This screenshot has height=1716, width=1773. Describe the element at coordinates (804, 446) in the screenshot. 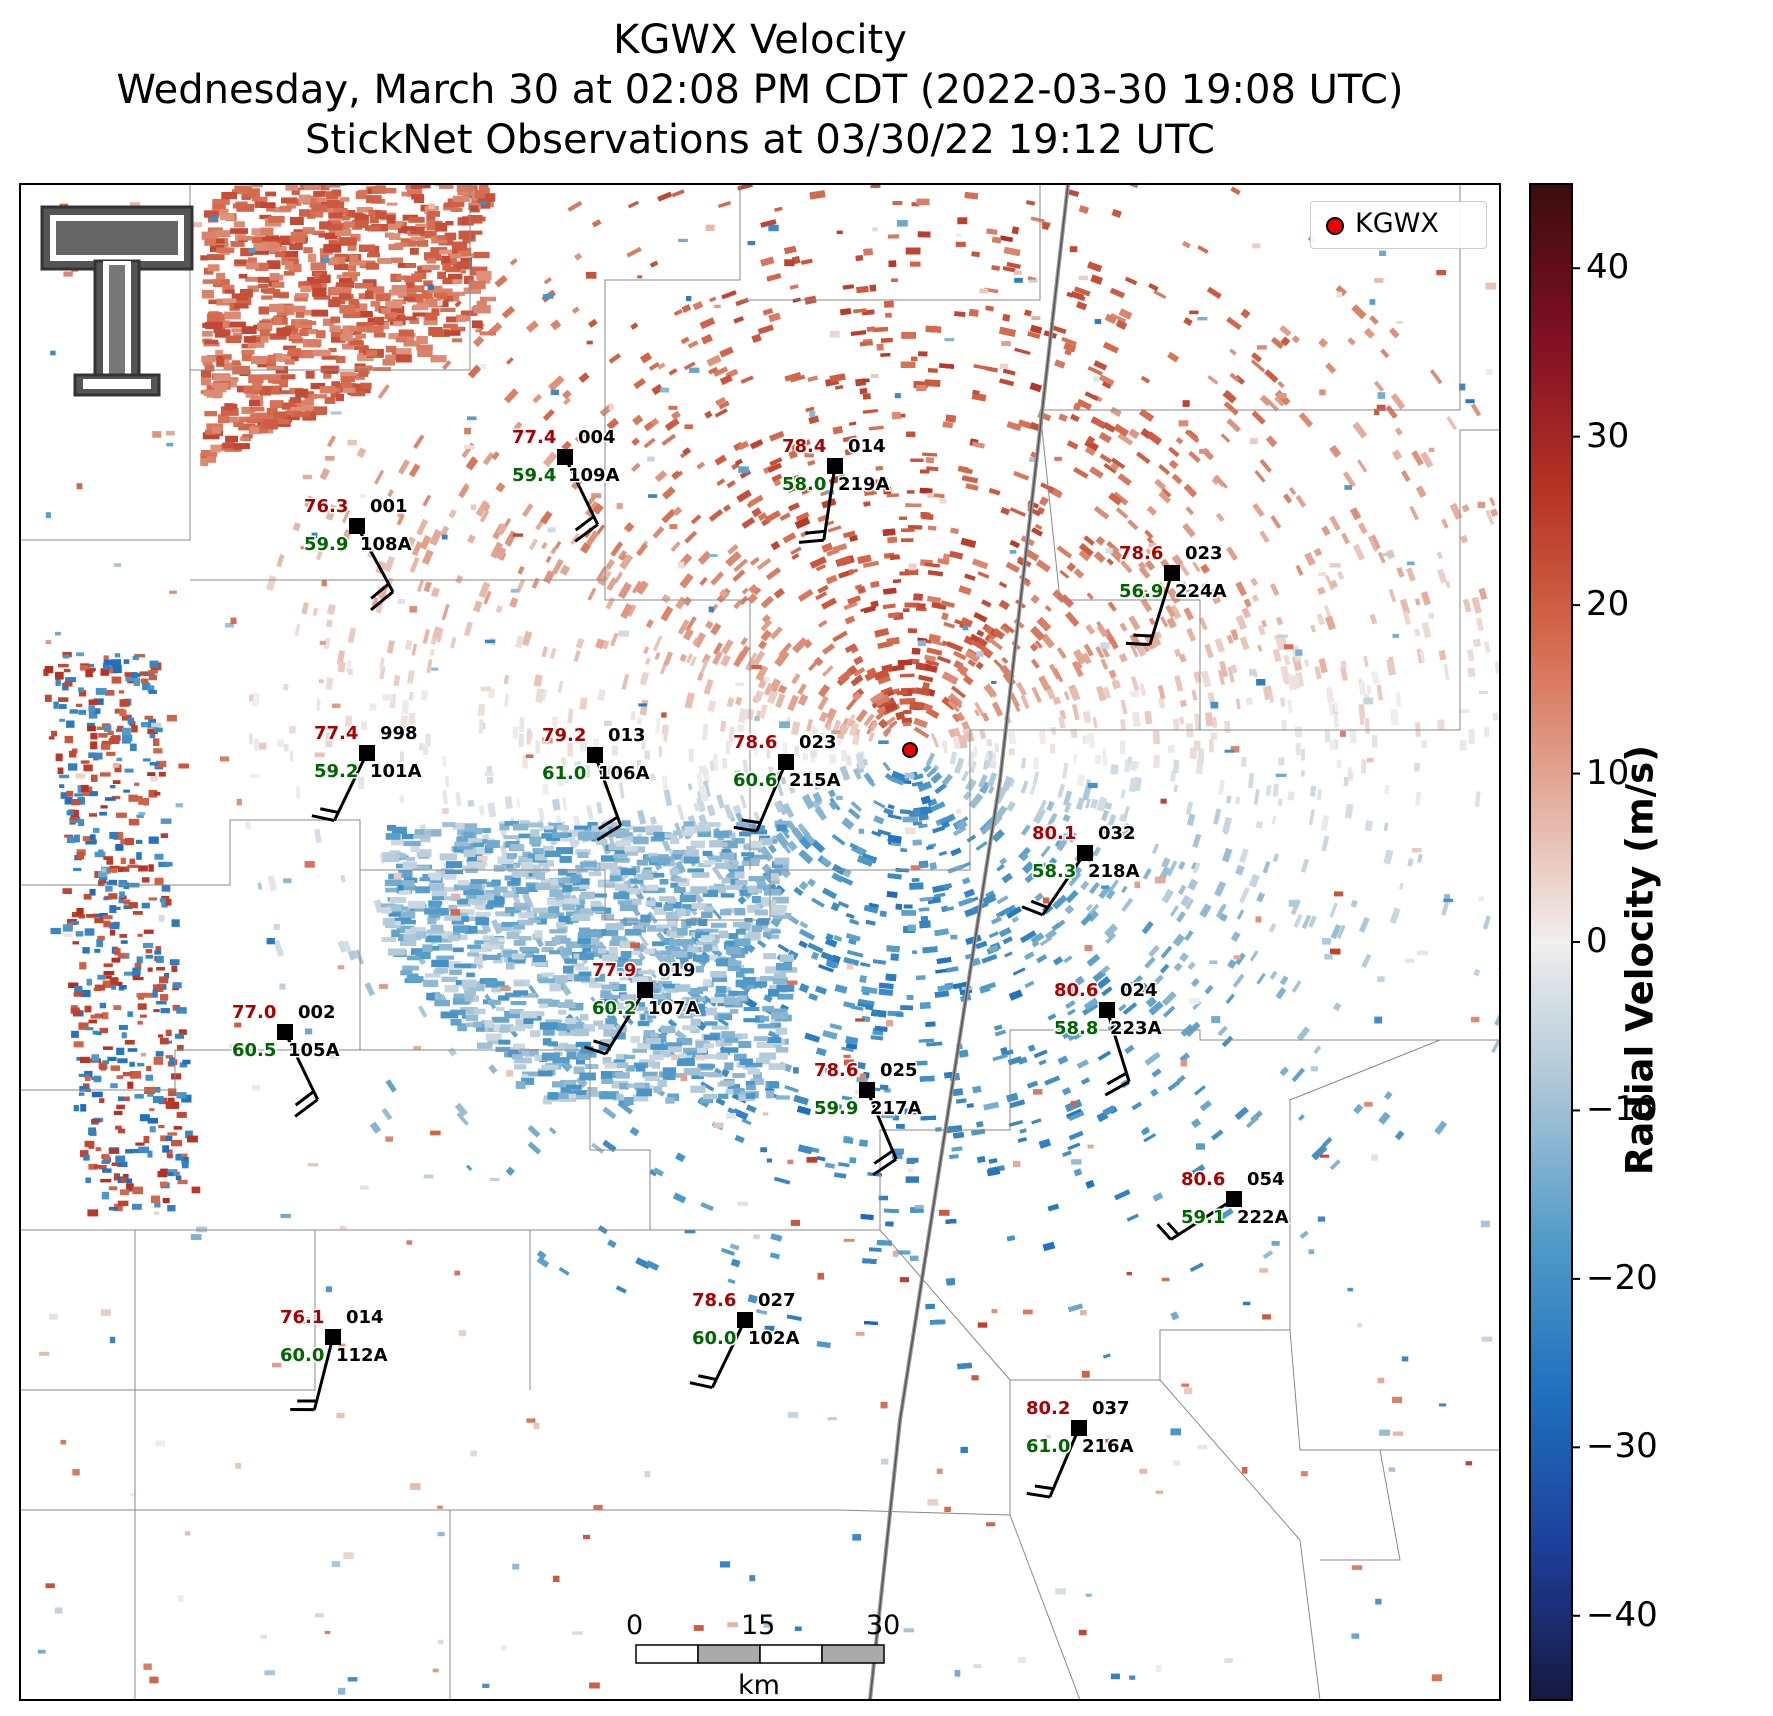

I see `station-temp: 78.4` at that location.